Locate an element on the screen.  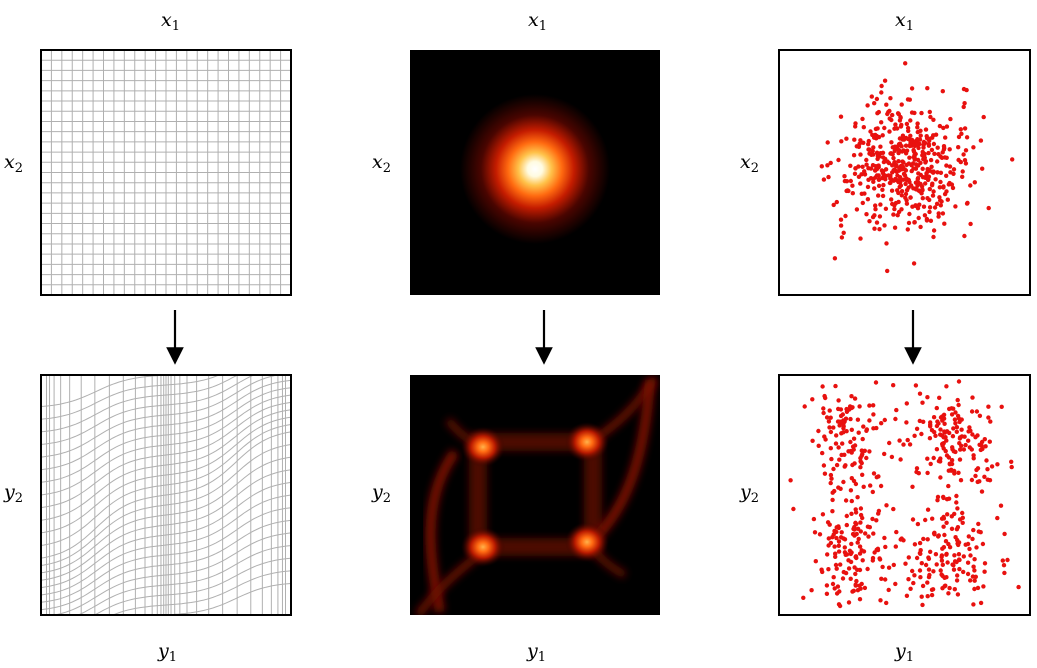
left-label-y2: y2 is located at coordinates (381, 493).